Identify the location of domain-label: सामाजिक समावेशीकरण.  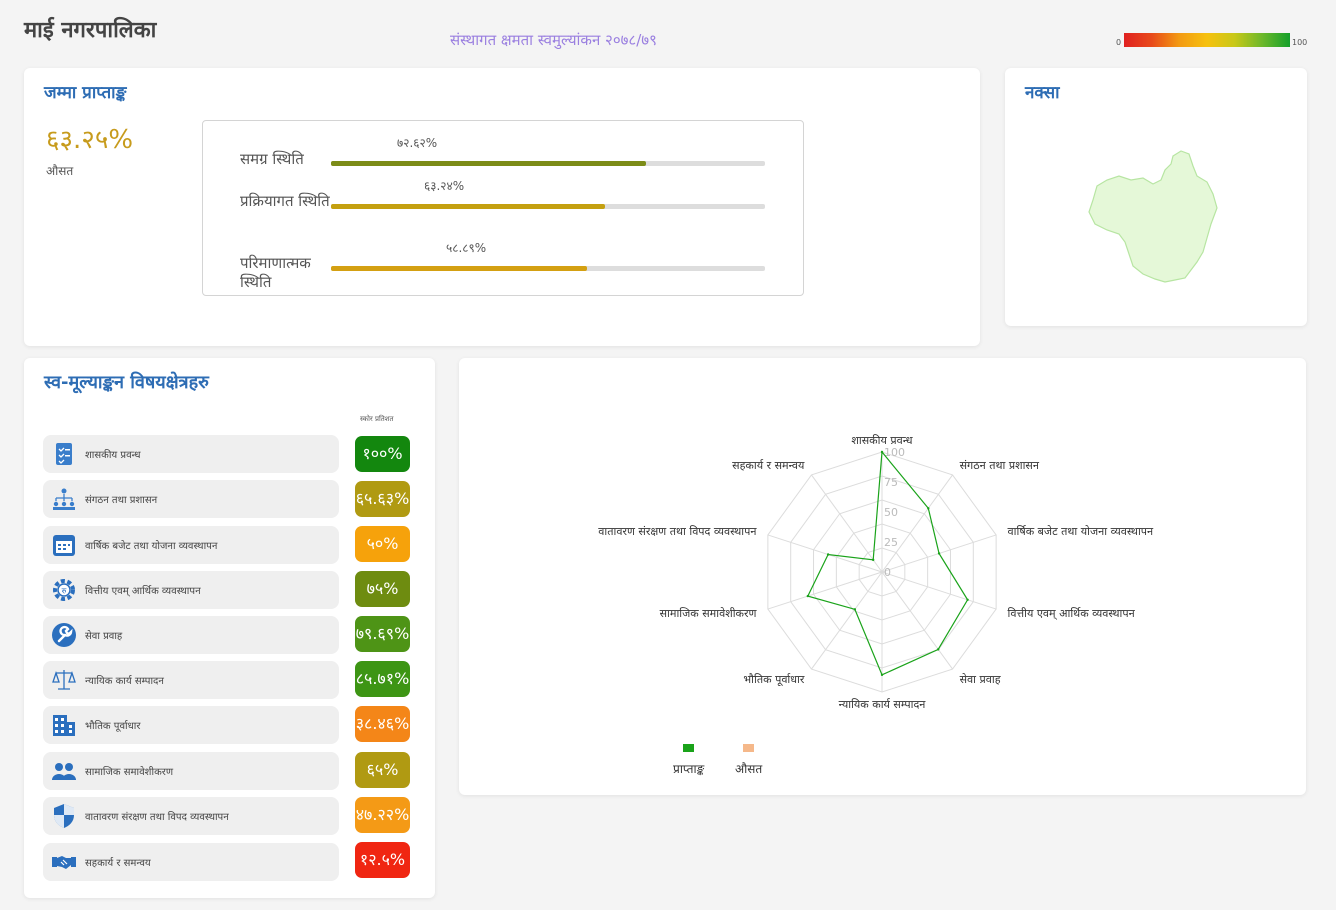
(129, 772).